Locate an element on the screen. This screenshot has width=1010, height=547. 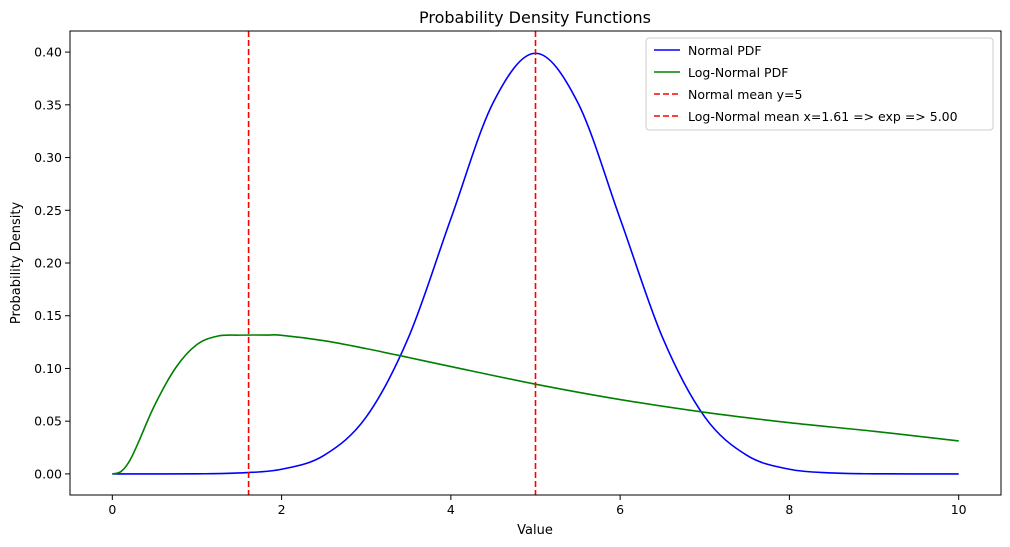
x-tick-label: 8 is located at coordinates (789, 509).